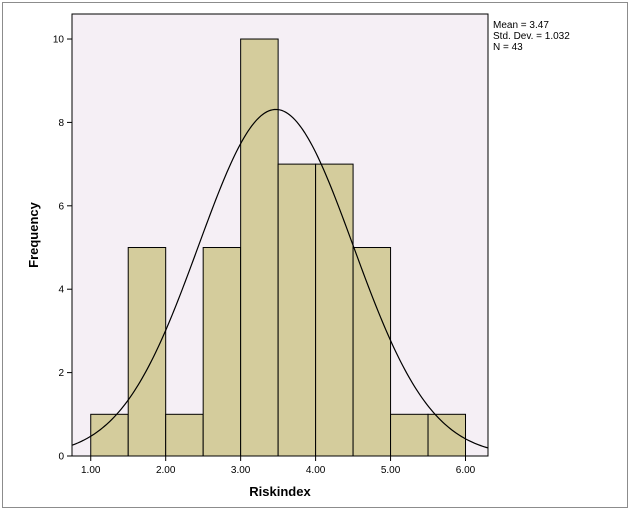 The image size is (632, 512). I want to click on stat-std-dev: Std. Dev. = 1.032, so click(531, 36).